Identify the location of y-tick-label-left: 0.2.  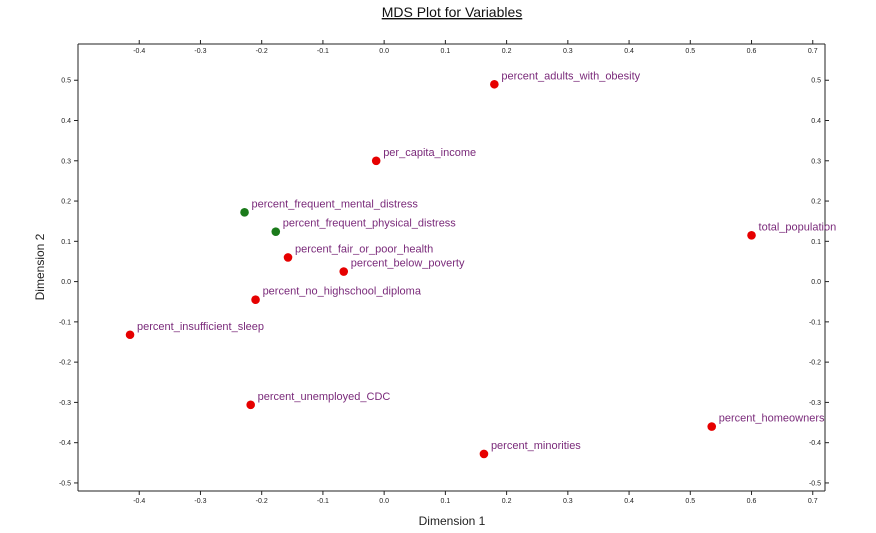
(66, 202).